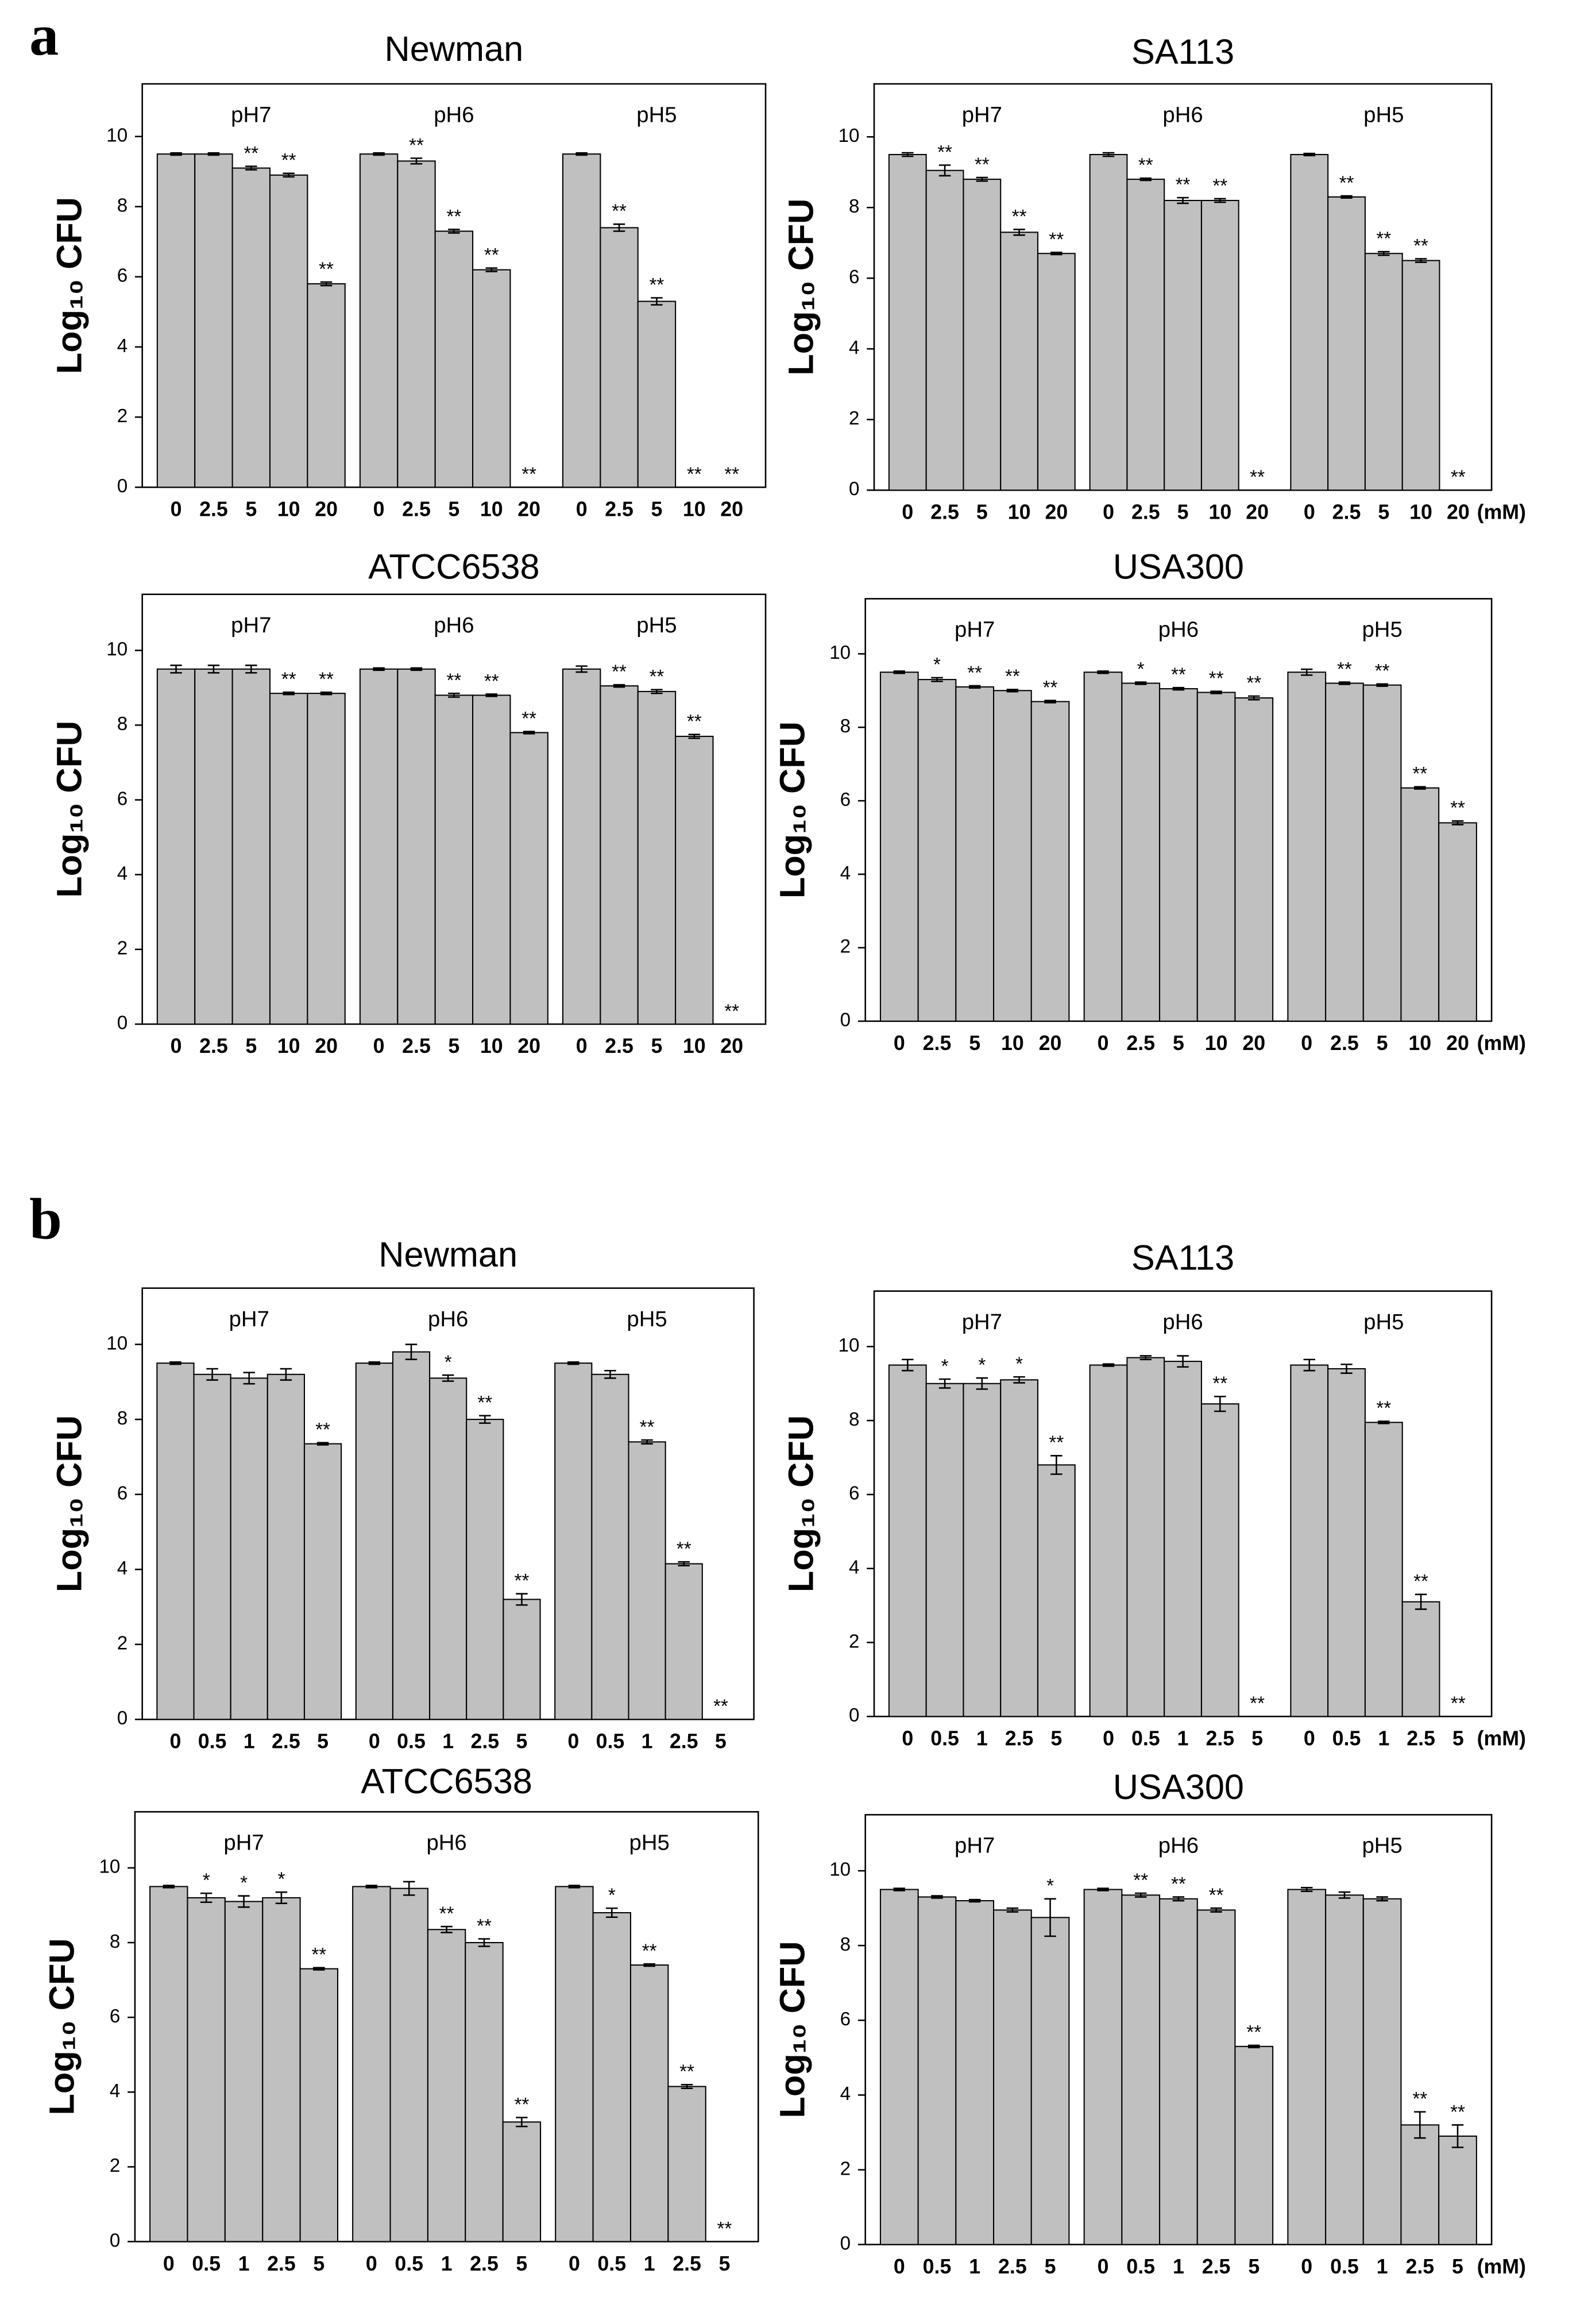 The width and height of the screenshot is (1584, 2324). I want to click on x-tick-label: 1, so click(649, 2263).